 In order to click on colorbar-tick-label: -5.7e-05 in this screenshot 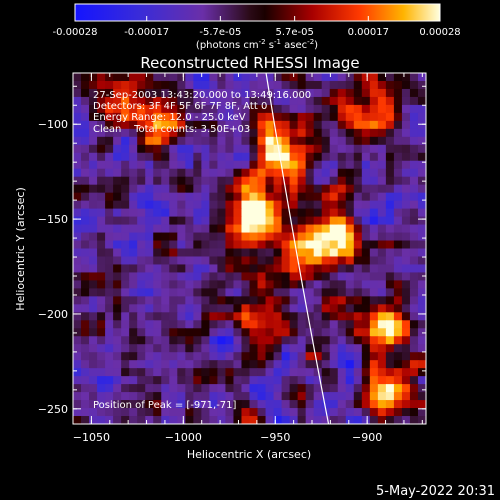, I will do `click(220, 32)`.